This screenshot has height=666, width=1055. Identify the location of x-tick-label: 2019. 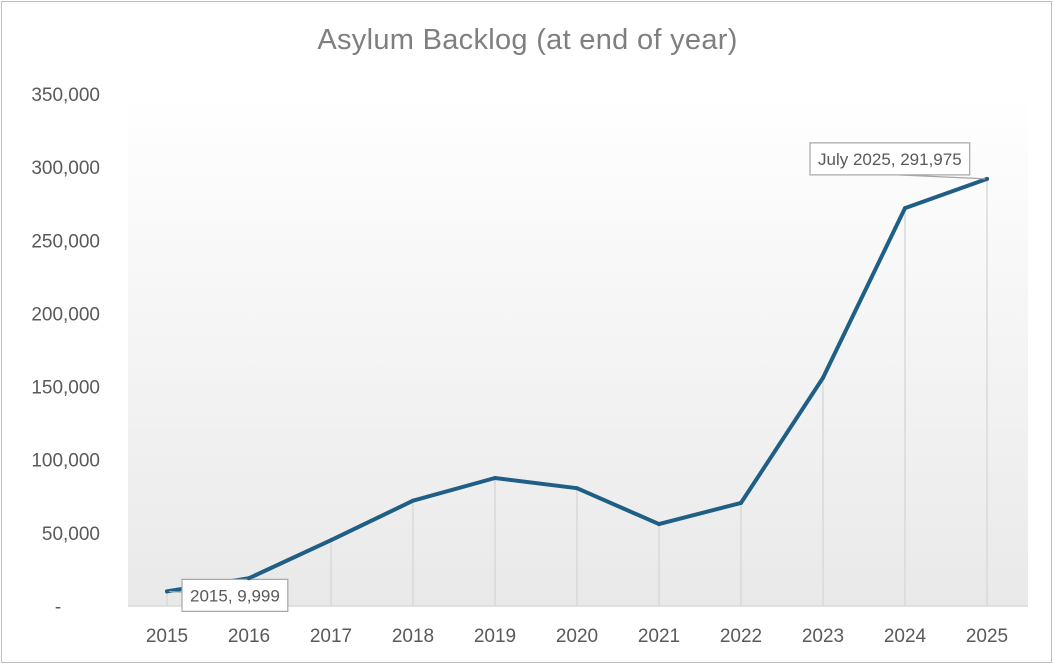
(495, 636).